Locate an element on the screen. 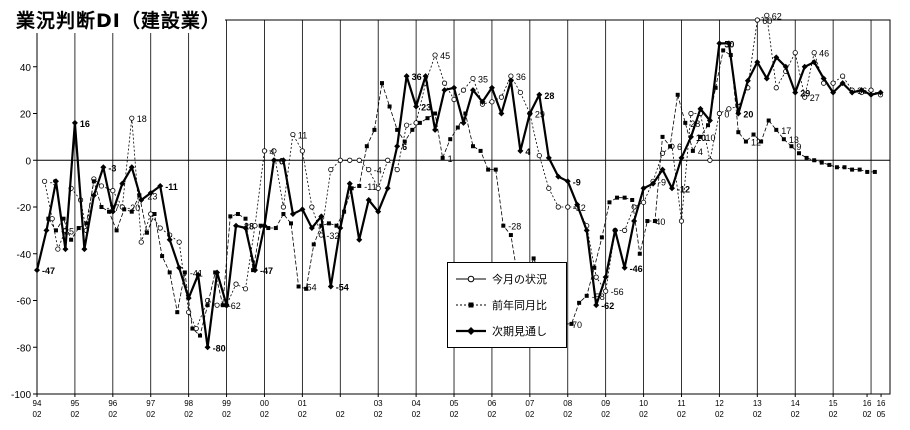 This screenshot has height=430, width=910. x-tick-year: 13 is located at coordinates (757, 403).